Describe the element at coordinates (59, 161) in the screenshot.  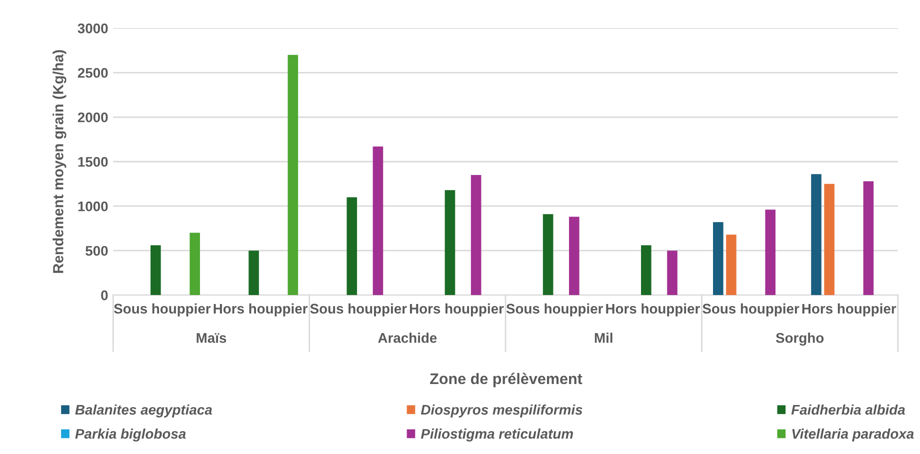
I see `y-axis-title: Rendement moyen grain (Kg/ha)` at that location.